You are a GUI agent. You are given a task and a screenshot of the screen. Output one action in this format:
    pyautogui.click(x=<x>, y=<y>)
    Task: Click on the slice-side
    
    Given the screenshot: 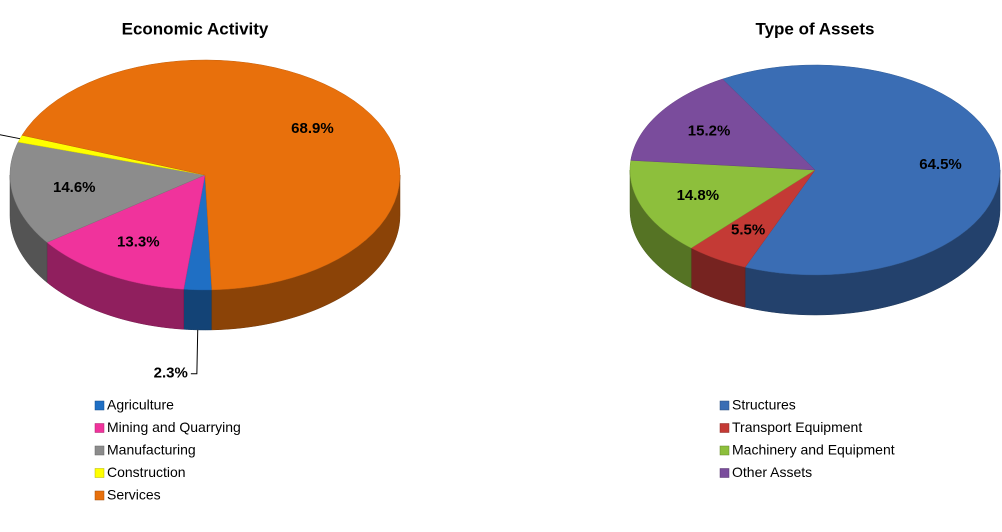 What is the action you would take?
    pyautogui.click(x=198, y=310)
    